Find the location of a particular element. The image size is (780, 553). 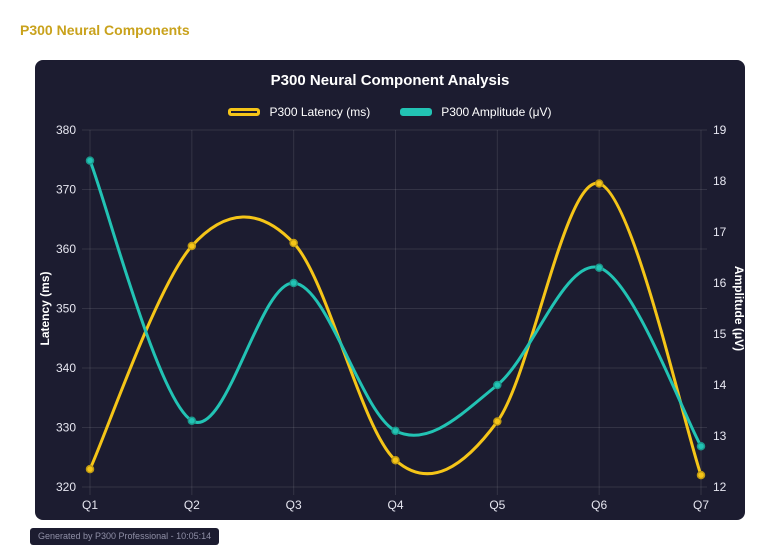

x-tick: Q4 is located at coordinates (395, 505).